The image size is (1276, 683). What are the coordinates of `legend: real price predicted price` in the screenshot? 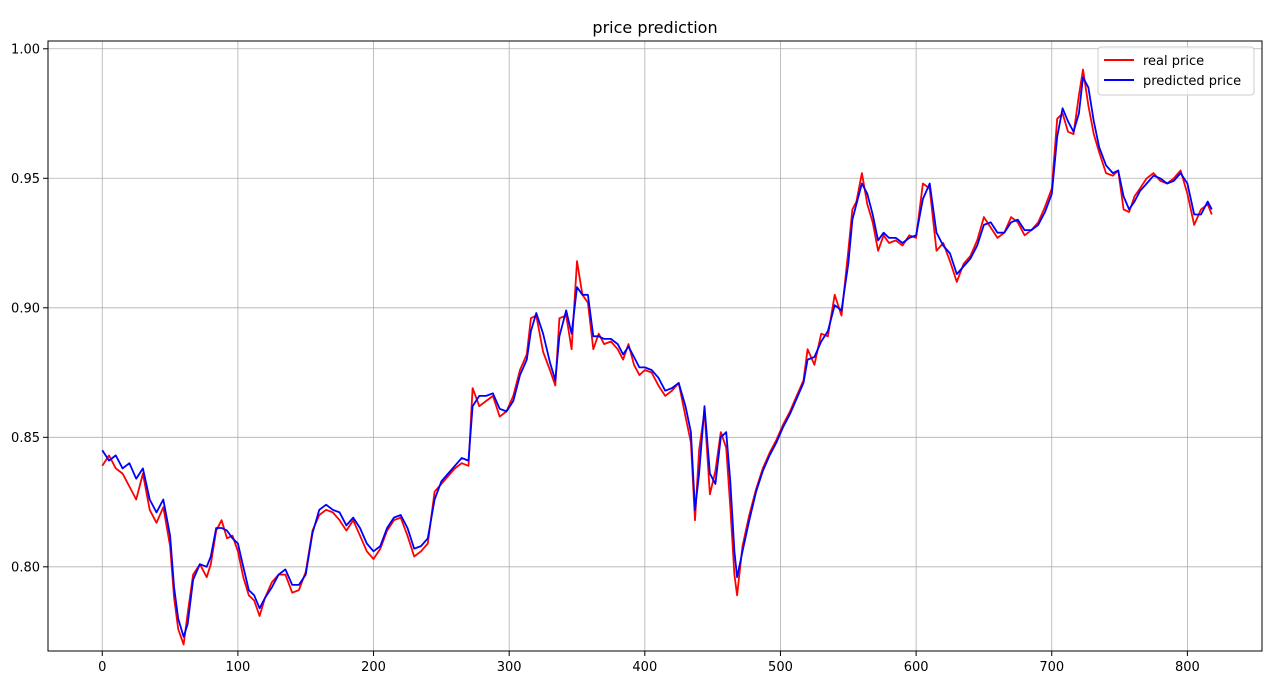 It's located at (1176, 71).